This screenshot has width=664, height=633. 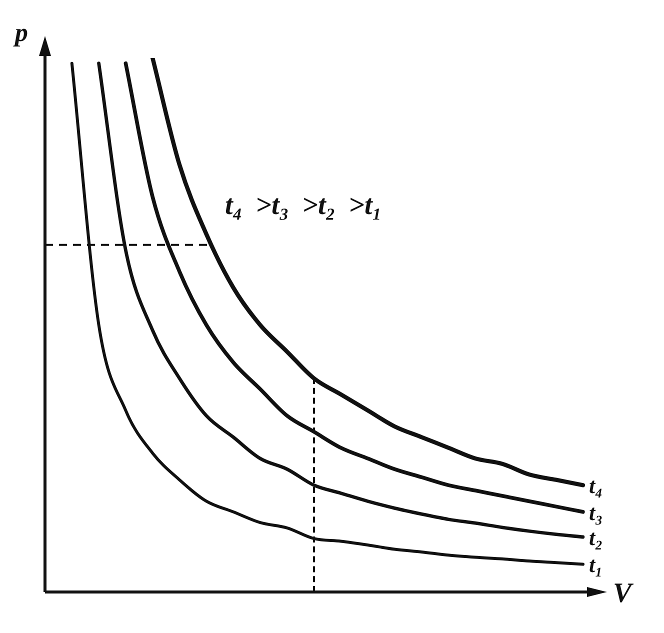 What do you see at coordinates (596, 537) in the screenshot?
I see `series-label: t₂` at bounding box center [596, 537].